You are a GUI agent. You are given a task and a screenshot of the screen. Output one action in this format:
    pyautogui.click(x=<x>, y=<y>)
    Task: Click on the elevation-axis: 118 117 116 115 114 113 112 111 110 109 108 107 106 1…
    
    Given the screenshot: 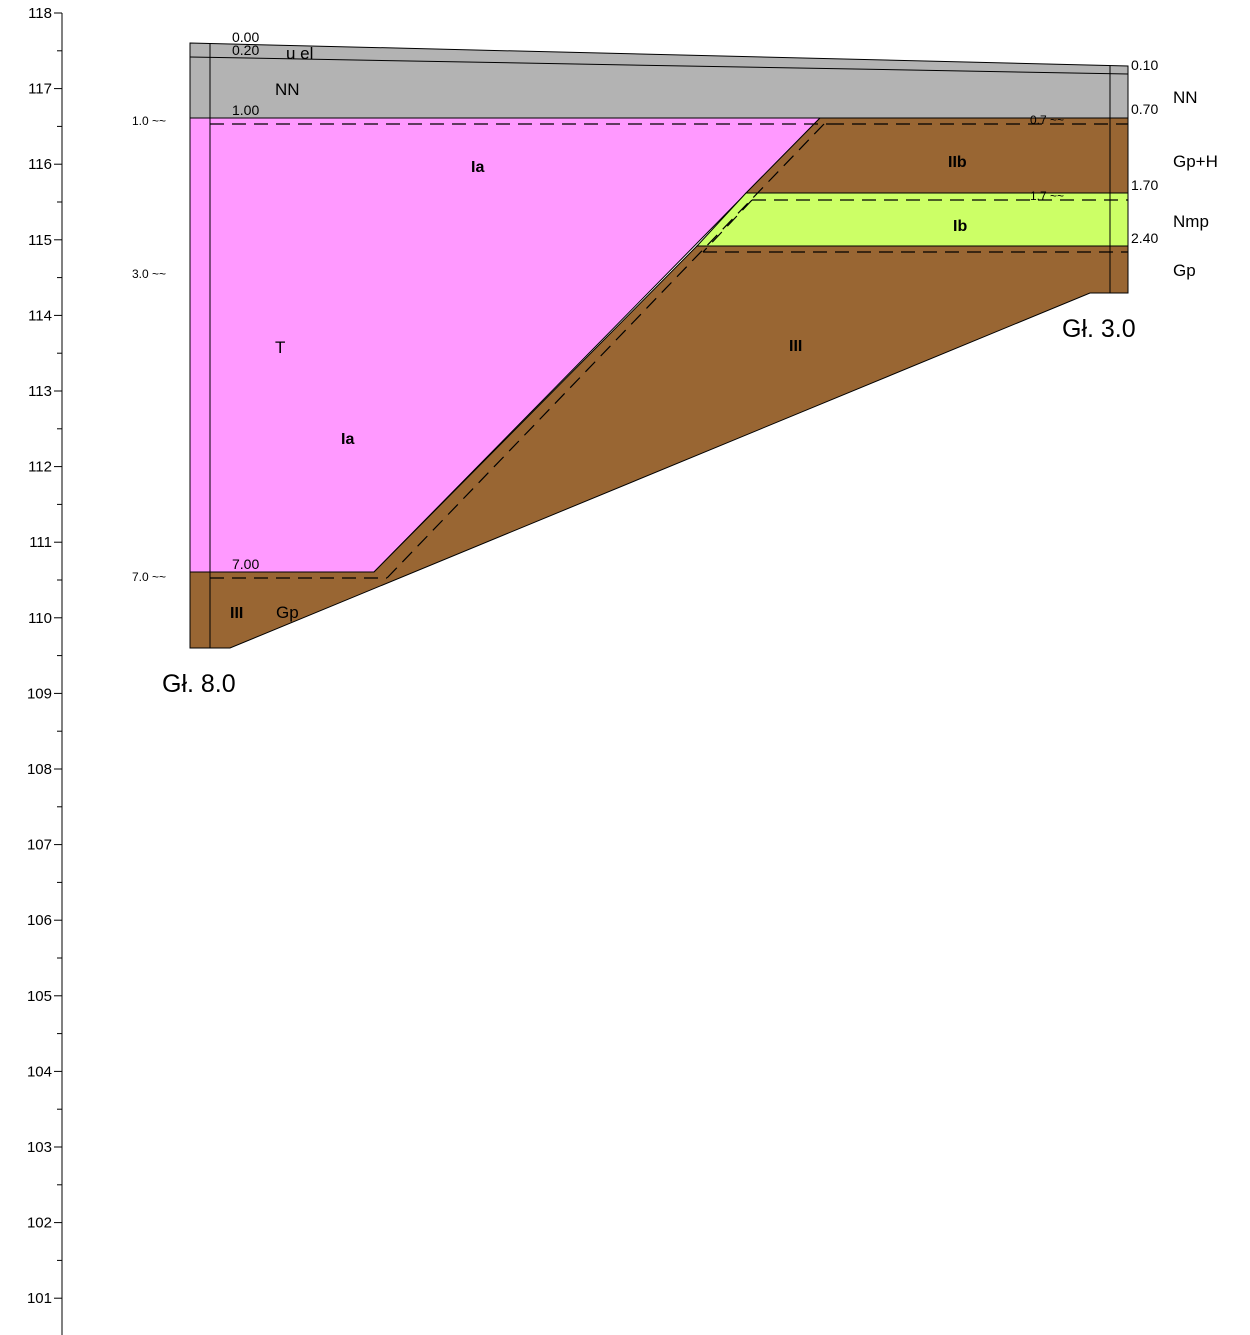 What is the action you would take?
    pyautogui.click(x=45, y=670)
    